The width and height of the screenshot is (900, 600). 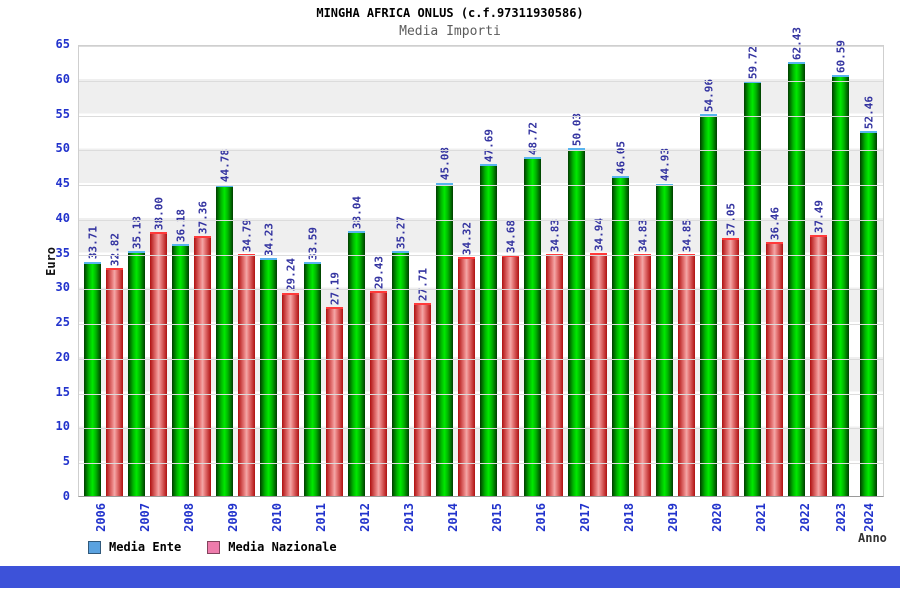 What do you see at coordinates (532, 309) in the screenshot?
I see `bar-media-ente-2016: 48.72` at bounding box center [532, 309].